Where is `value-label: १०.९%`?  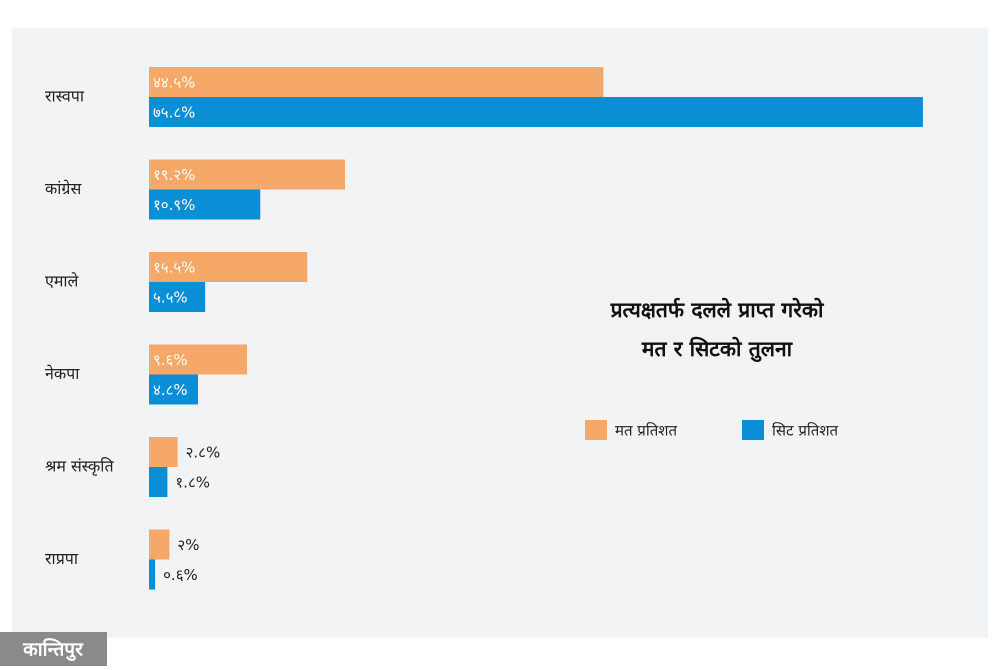 value-label: १०.९% is located at coordinates (174, 205).